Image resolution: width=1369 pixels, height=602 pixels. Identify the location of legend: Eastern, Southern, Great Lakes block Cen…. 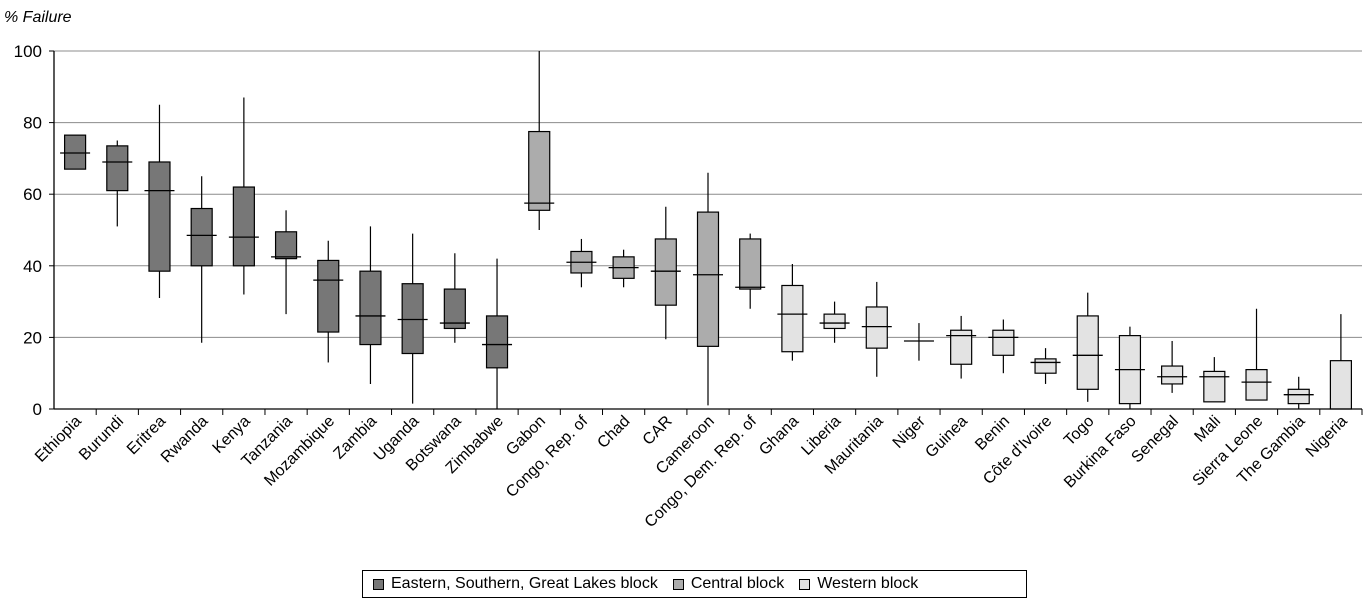
(694, 584).